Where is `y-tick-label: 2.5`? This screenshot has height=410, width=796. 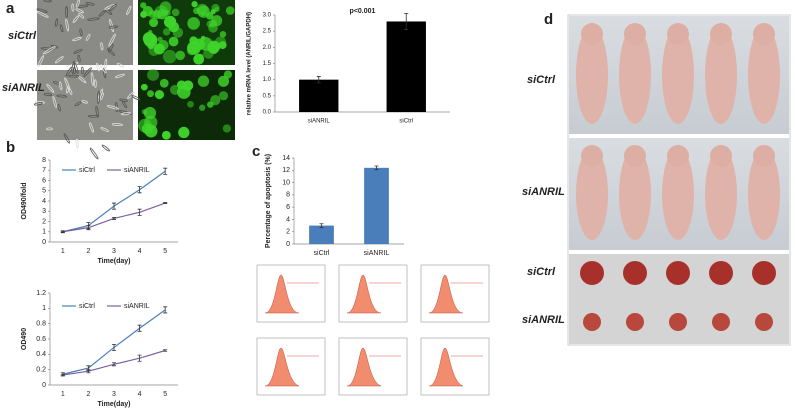
y-tick-label: 2.5 is located at coordinates (267, 32).